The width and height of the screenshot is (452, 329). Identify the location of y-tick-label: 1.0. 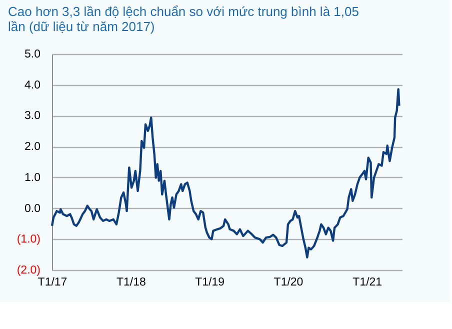
(32, 178).